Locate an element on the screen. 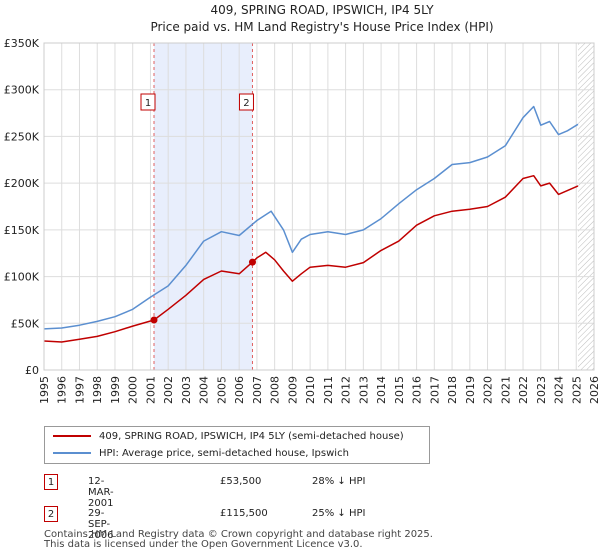  y-tick-label: £250K is located at coordinates (22, 136).